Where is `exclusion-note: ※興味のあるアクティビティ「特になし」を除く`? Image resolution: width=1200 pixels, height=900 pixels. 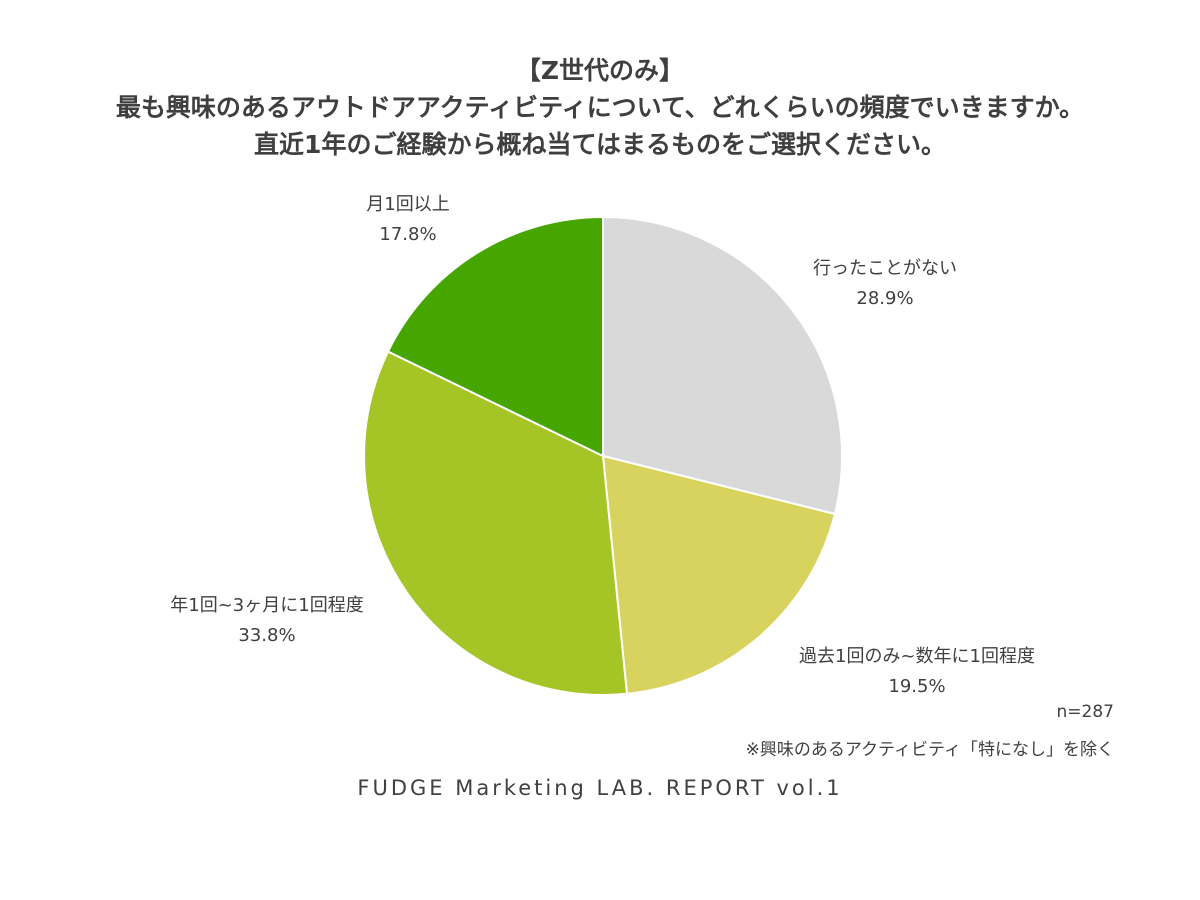
exclusion-note: ※興味のあるアクティビティ「特になし」を除く is located at coordinates (929, 750).